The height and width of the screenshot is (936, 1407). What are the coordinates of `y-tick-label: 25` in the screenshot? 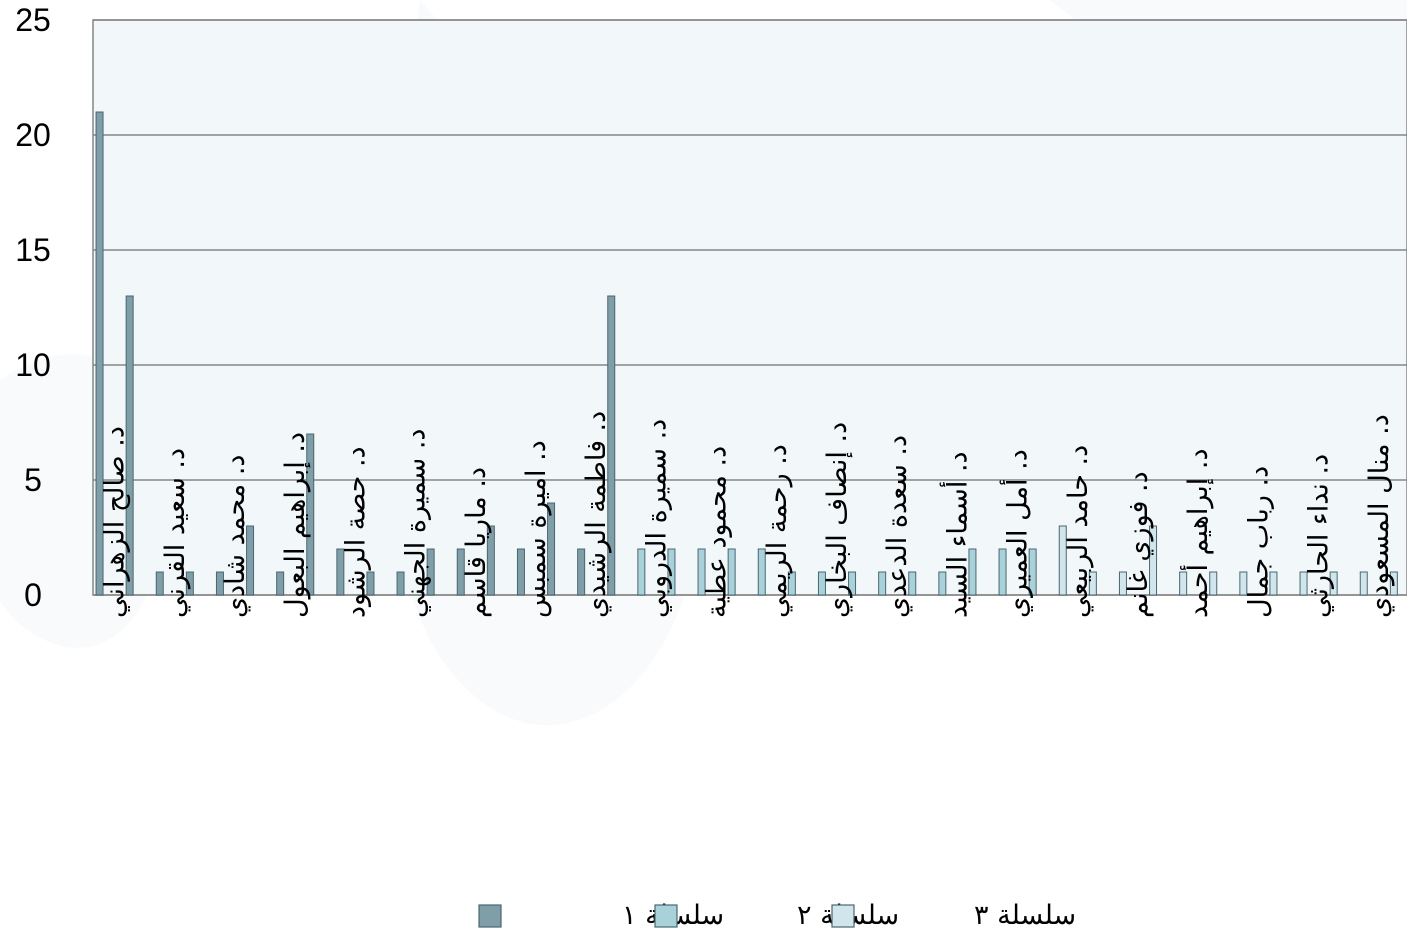 It's located at (33, 20).